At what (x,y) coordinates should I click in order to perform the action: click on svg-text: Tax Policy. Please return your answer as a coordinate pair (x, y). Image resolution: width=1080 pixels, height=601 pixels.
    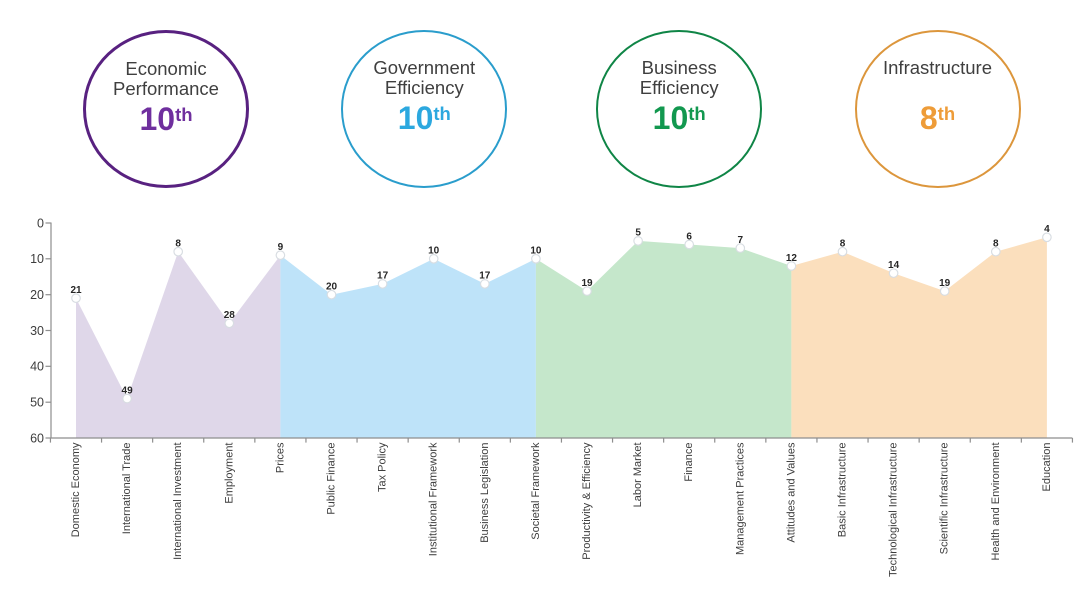
    Looking at the image, I should click on (383, 467).